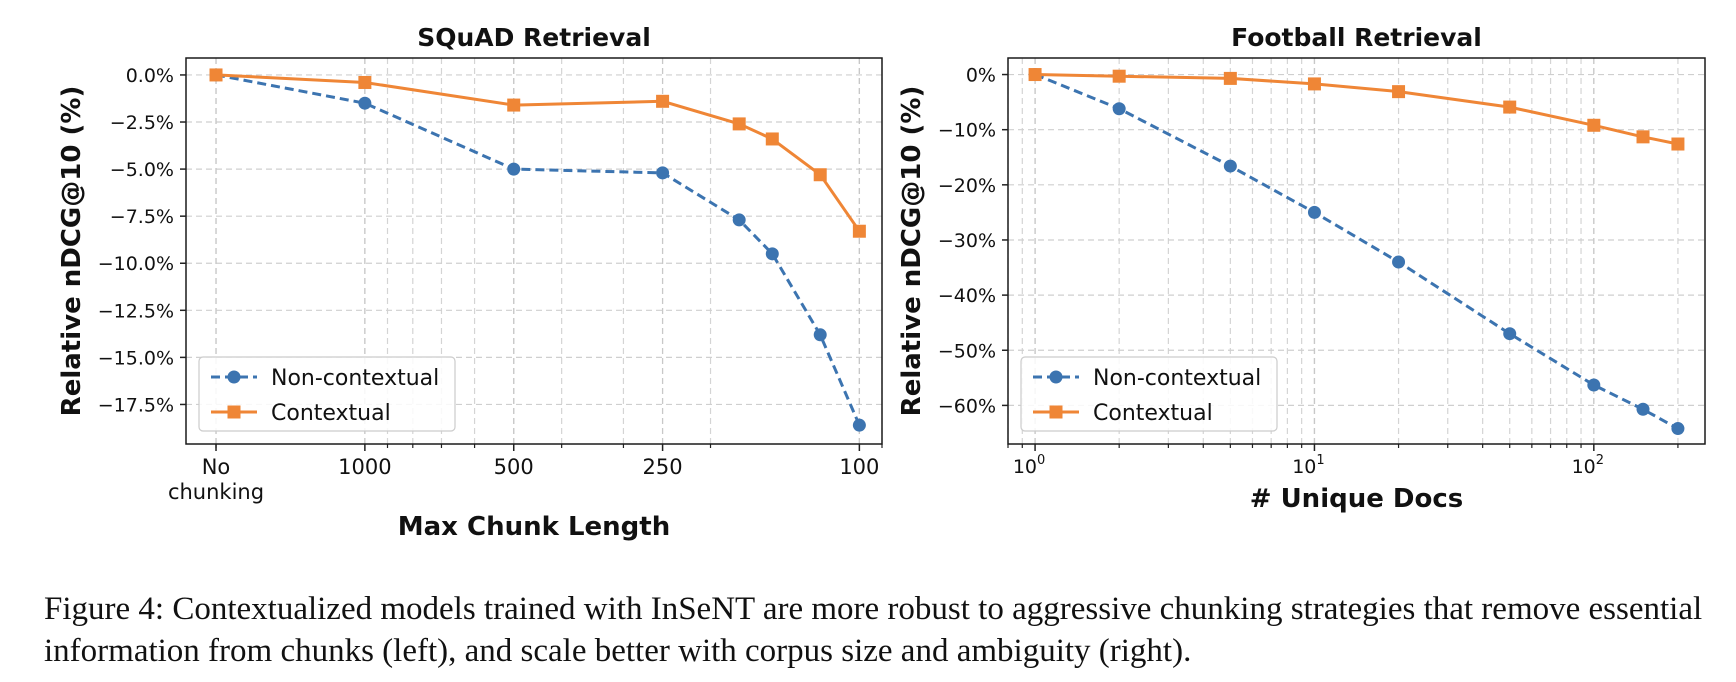 The image size is (1736, 682). What do you see at coordinates (981, 76) in the screenshot?
I see `y-tick-label: 0%` at bounding box center [981, 76].